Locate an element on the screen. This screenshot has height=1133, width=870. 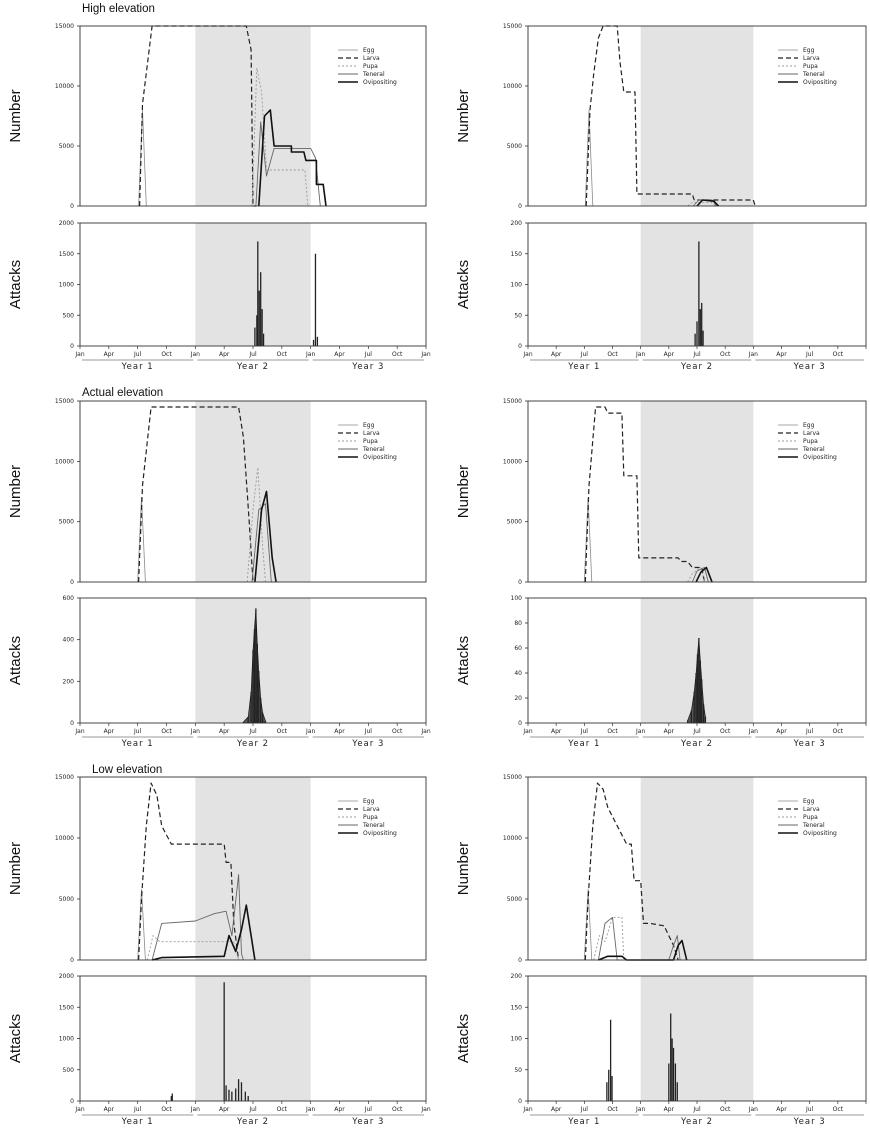
legend-label-pupa: Pupa is located at coordinates (810, 66).